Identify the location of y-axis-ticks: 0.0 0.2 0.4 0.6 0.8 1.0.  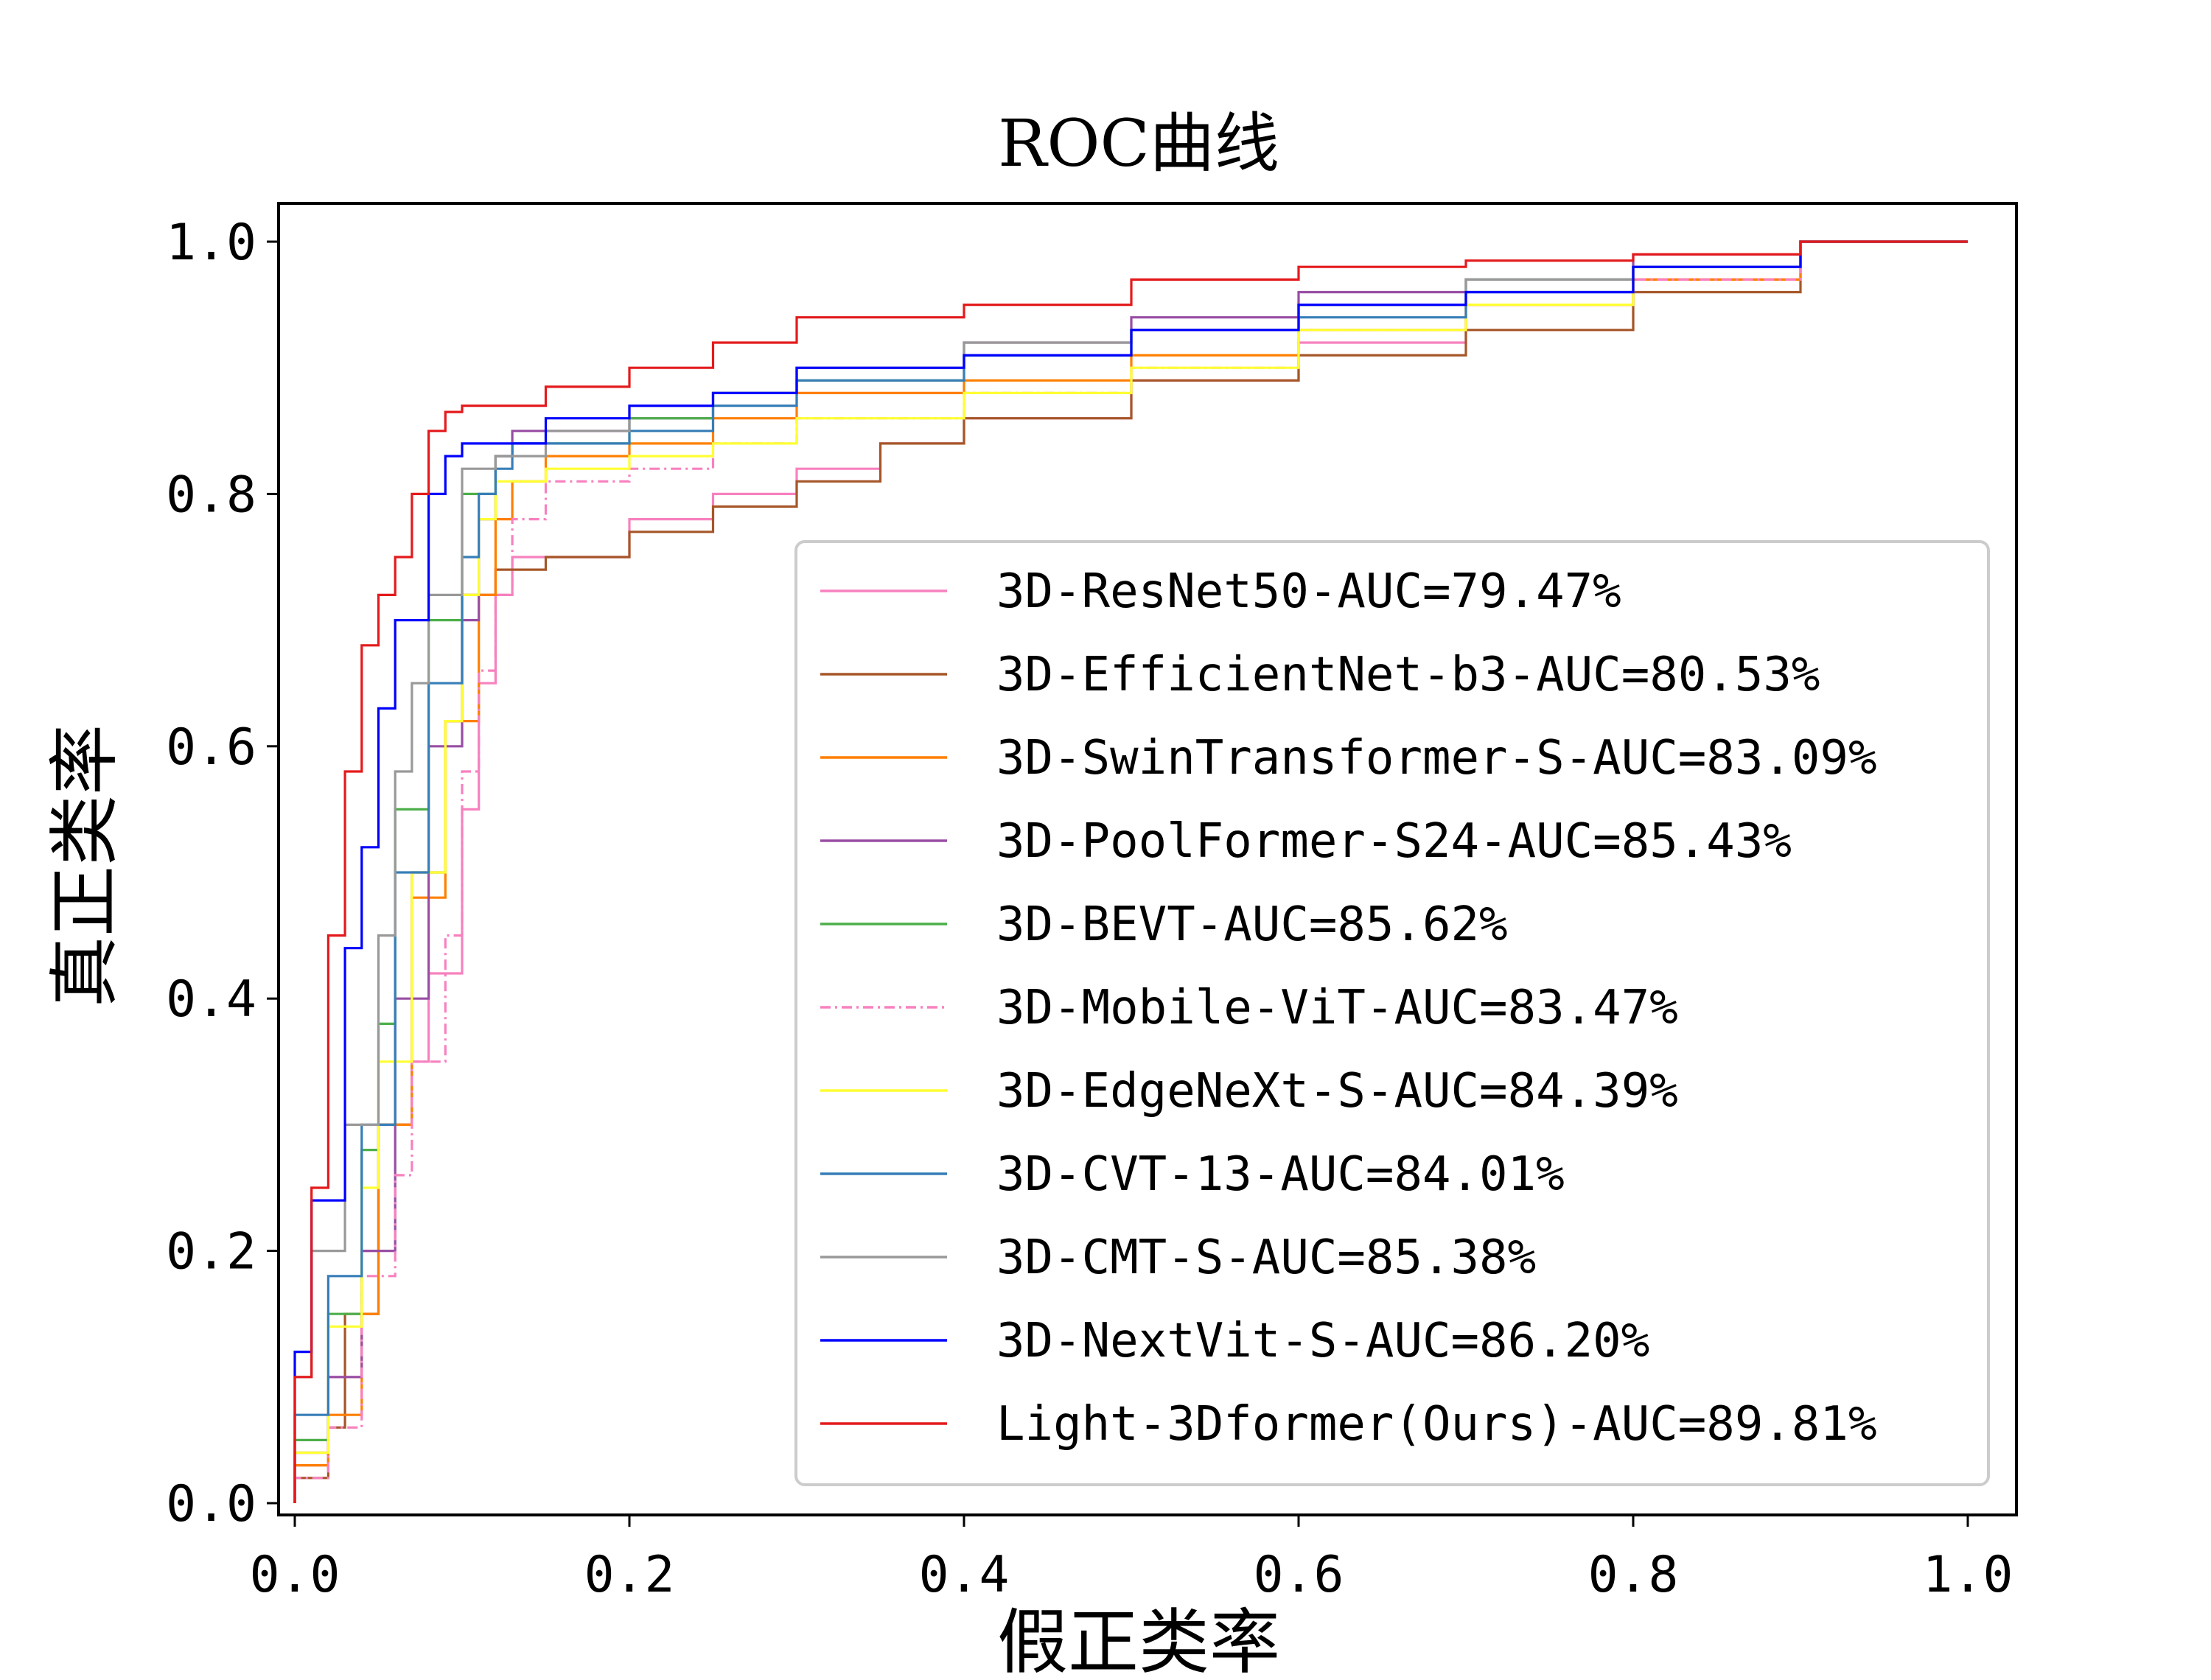
(223, 873).